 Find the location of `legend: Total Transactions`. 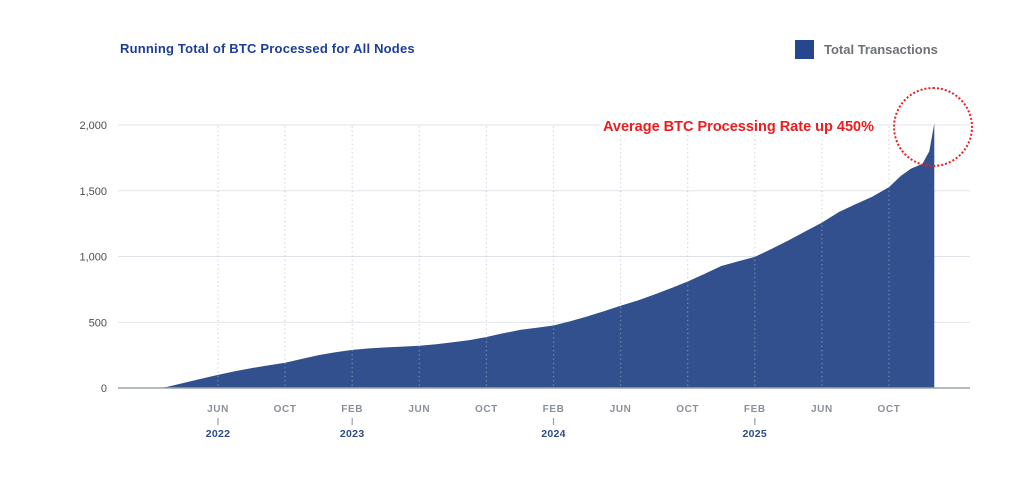

legend: Total Transactions is located at coordinates (866, 49).